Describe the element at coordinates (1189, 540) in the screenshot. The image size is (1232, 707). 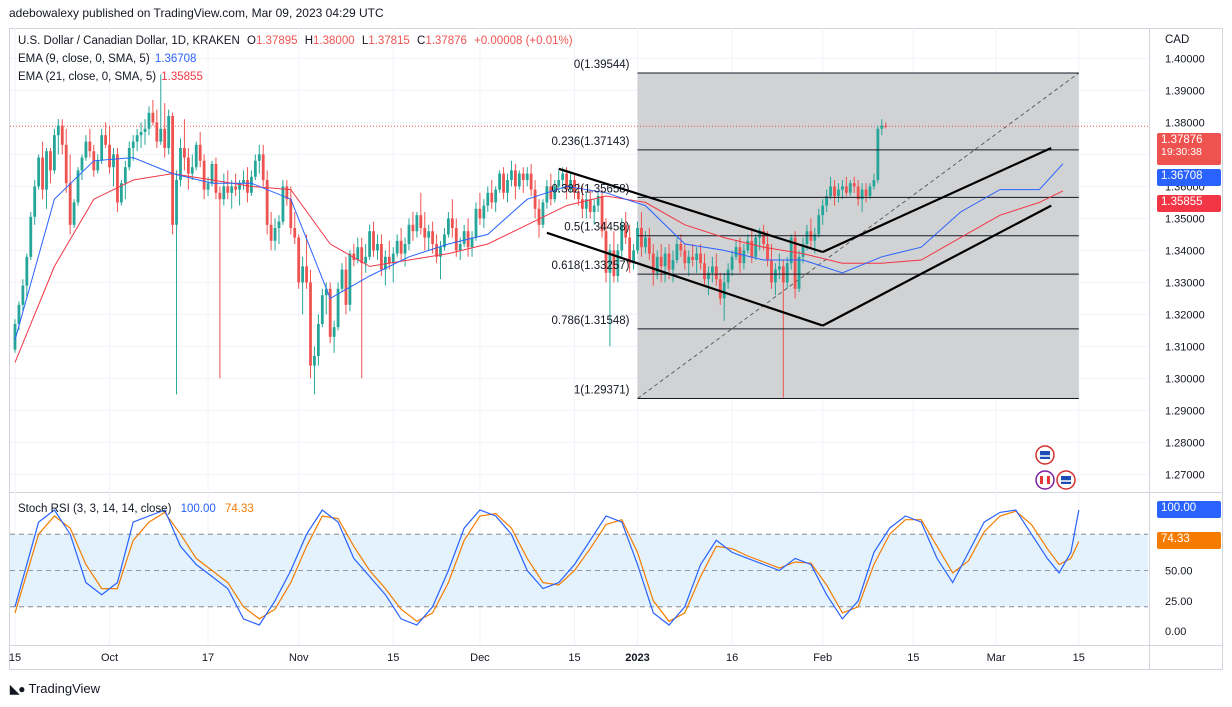
I see `stoch-d-tag: 74.33` at that location.